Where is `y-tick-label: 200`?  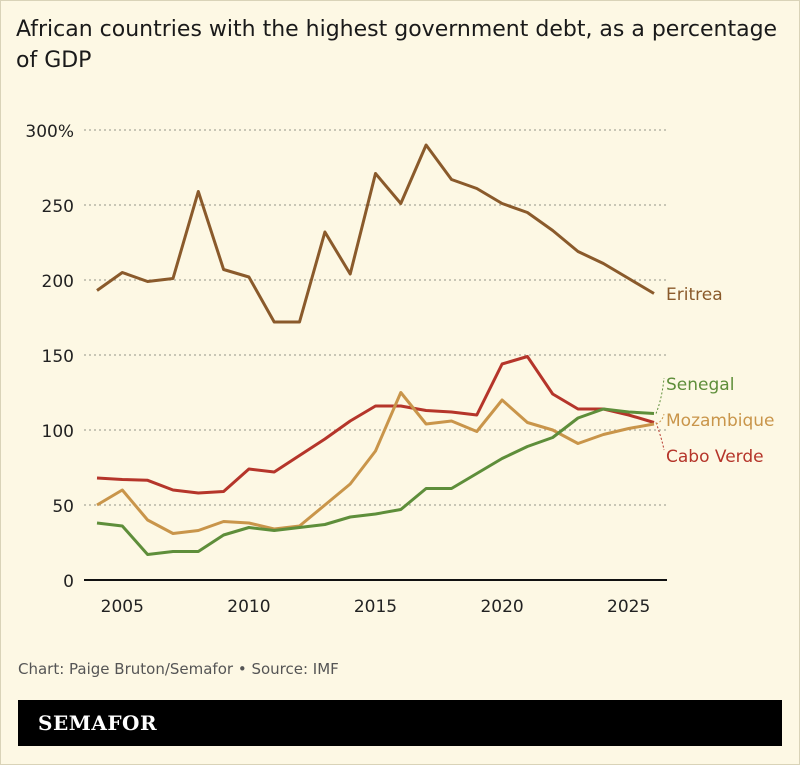 y-tick-label: 200 is located at coordinates (58, 282).